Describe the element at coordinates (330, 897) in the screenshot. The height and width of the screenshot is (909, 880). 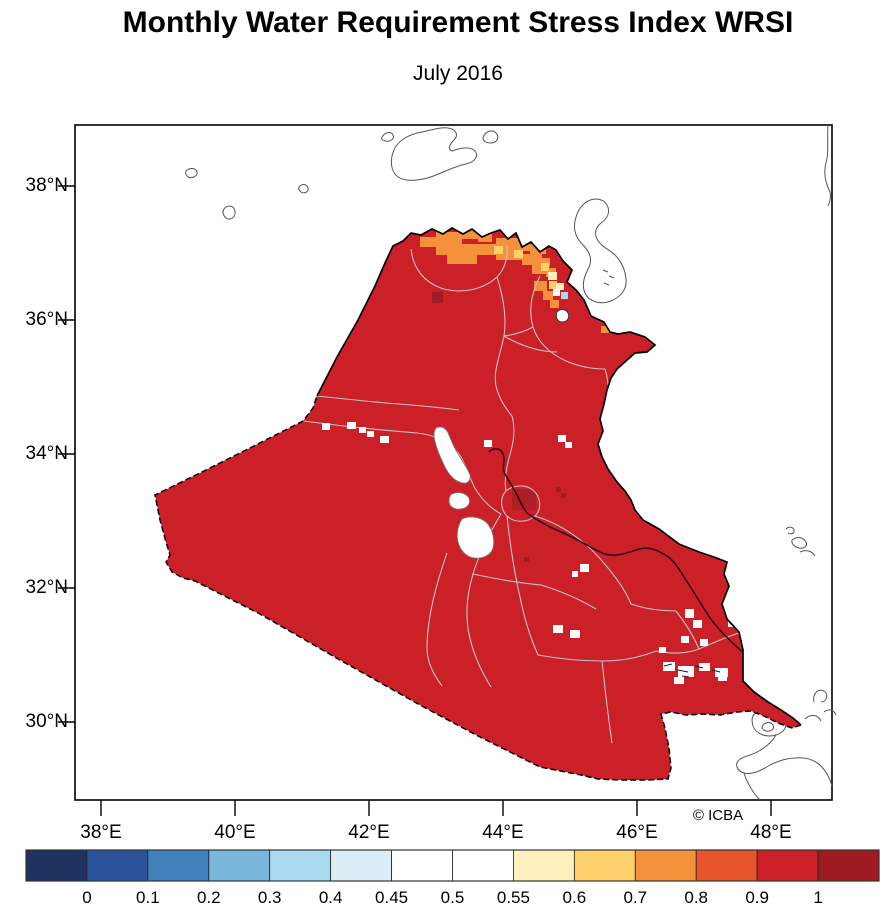
I see `colorbar-tick-label: 0.4` at that location.